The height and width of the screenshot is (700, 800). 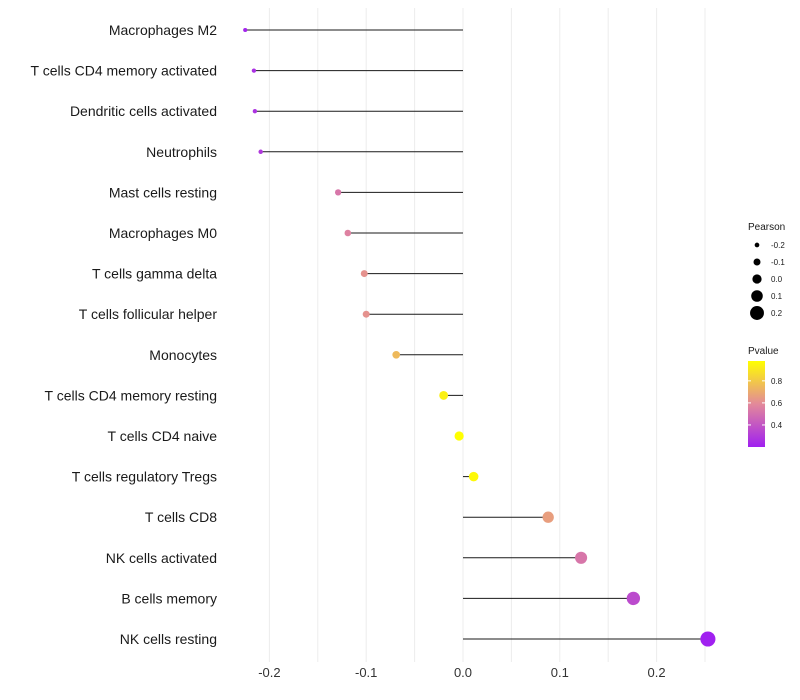 What do you see at coordinates (778, 245) in the screenshot?
I see `pearson-legend-label: -0.2` at bounding box center [778, 245].